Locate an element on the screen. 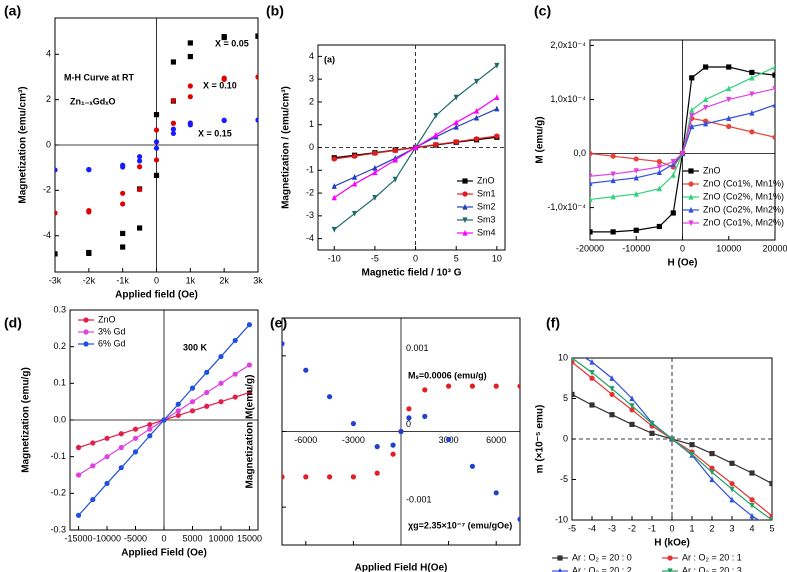 The image size is (787, 572). y-tick-label: -4 is located at coordinates (310, 238).